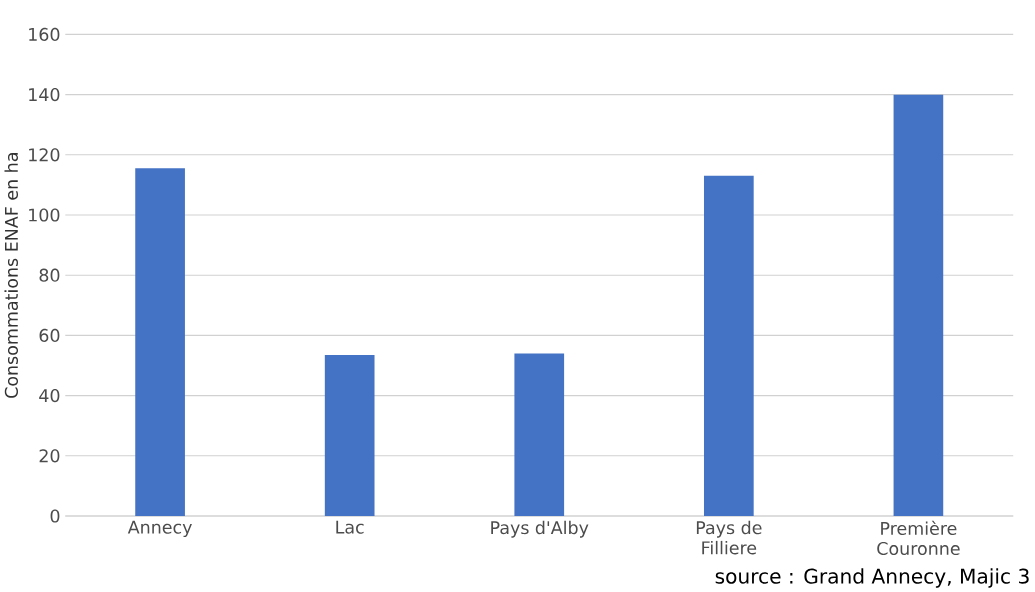  I want to click on x-tick-label: Pays d'Alby, so click(540, 529).